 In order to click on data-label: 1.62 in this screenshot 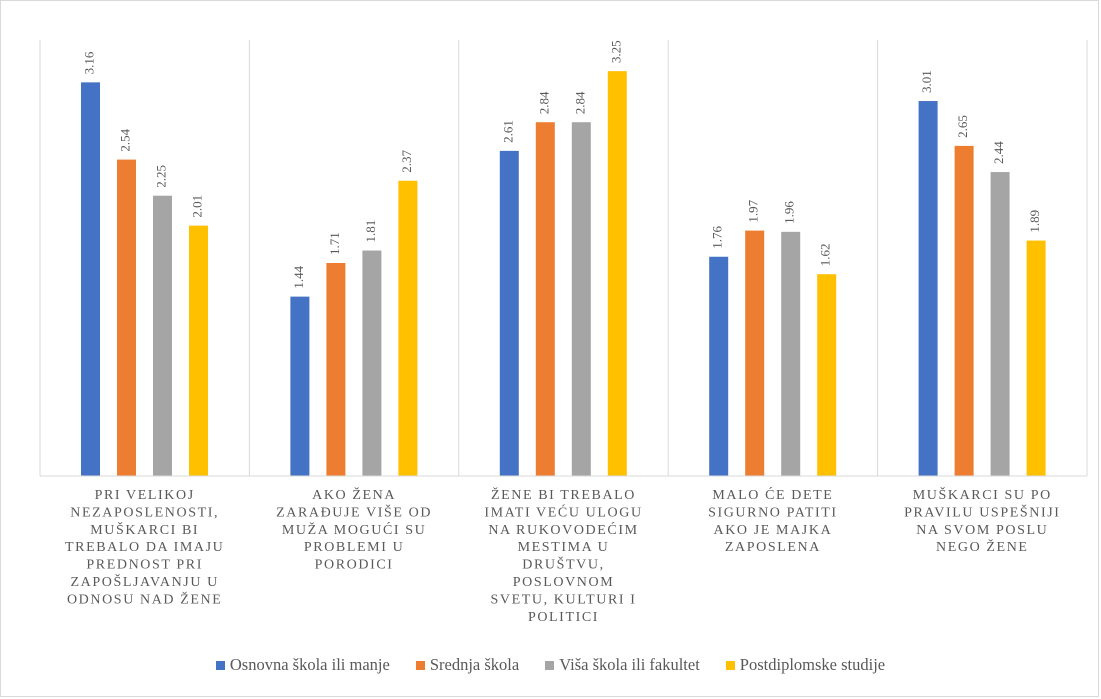, I will do `click(825, 254)`.